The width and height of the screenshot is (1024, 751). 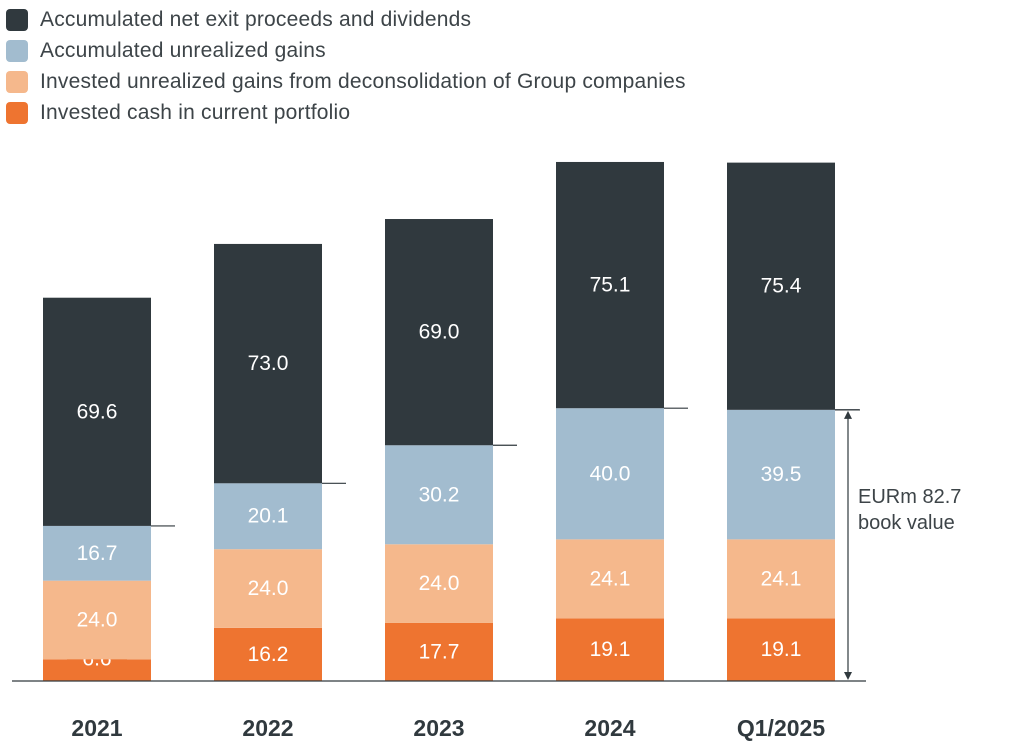 I want to click on data-label: 16.2, so click(x=268, y=654).